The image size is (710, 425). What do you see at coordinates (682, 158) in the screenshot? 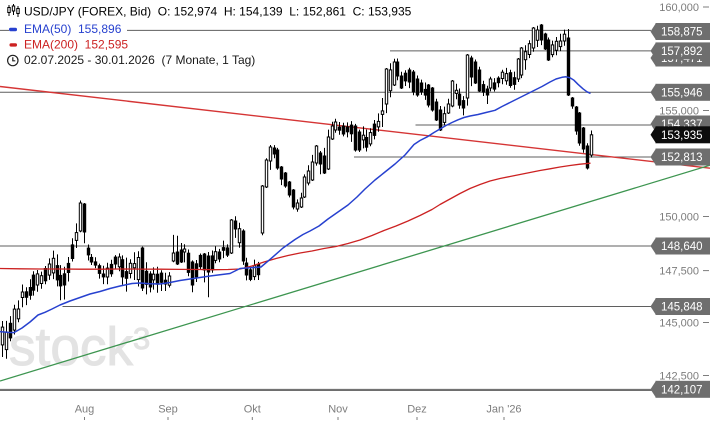
I see `svg-text: 152,813` at bounding box center [682, 158].